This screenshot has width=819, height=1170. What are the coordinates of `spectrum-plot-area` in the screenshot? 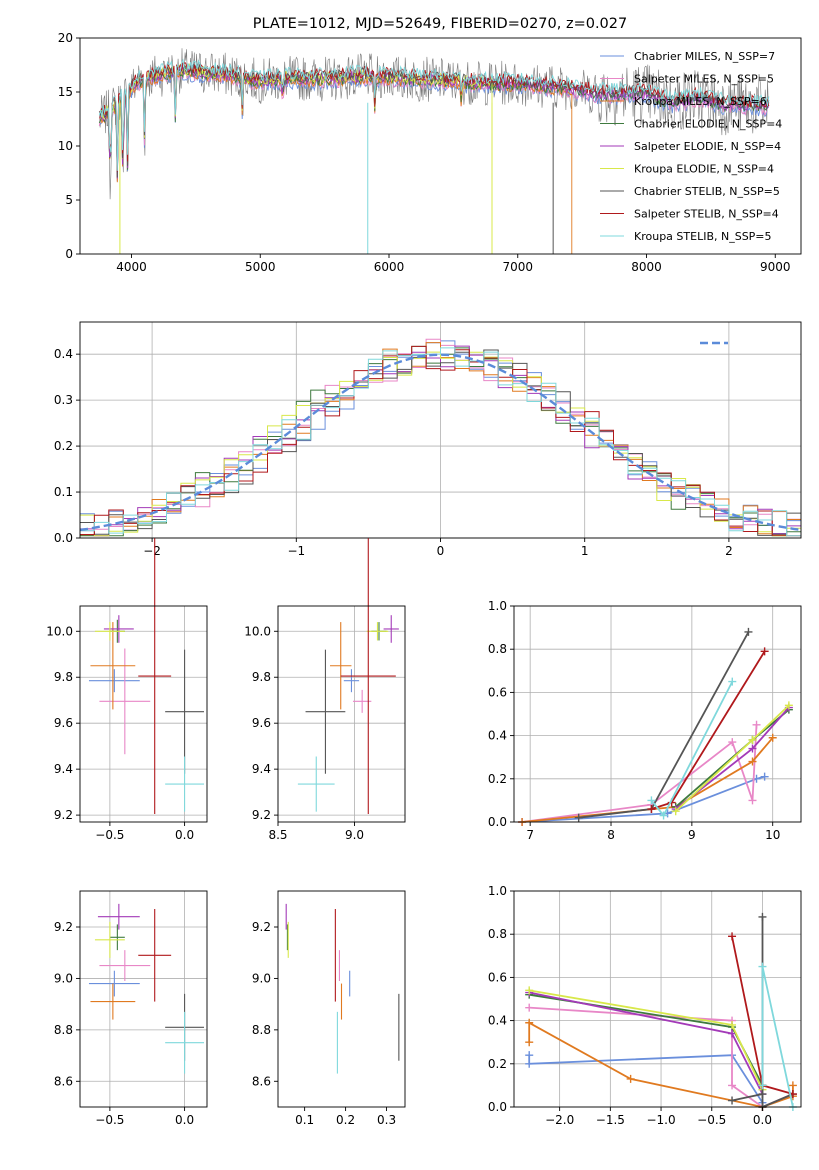 It's located at (434, 151).